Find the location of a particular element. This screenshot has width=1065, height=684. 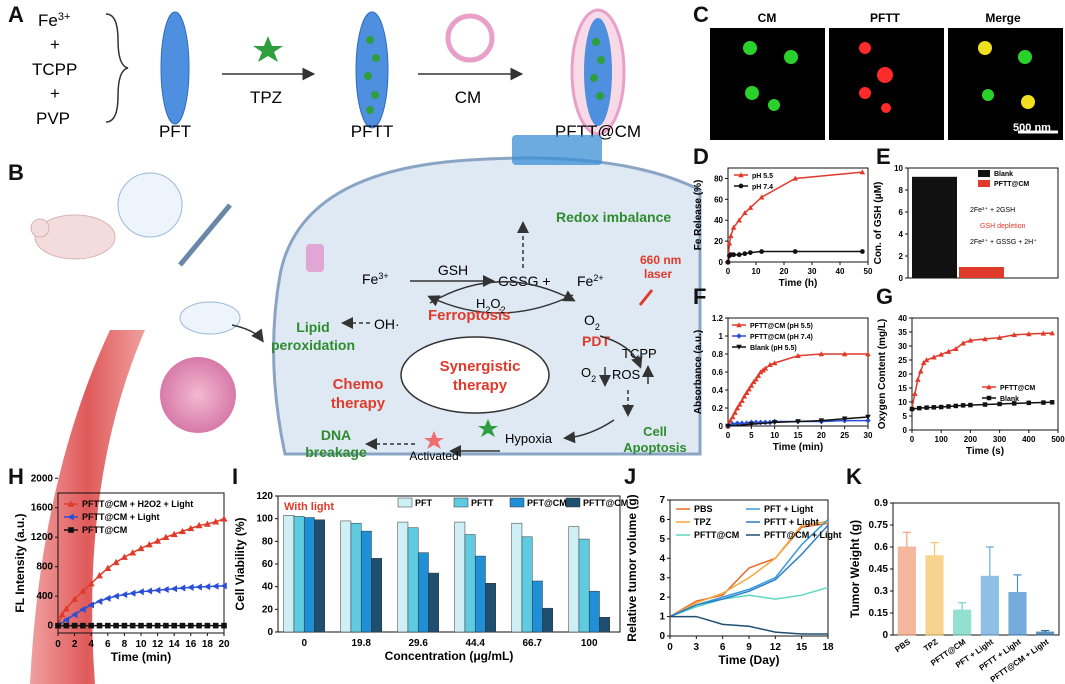

chart-j-legend-label: PBS is located at coordinates (703, 509).